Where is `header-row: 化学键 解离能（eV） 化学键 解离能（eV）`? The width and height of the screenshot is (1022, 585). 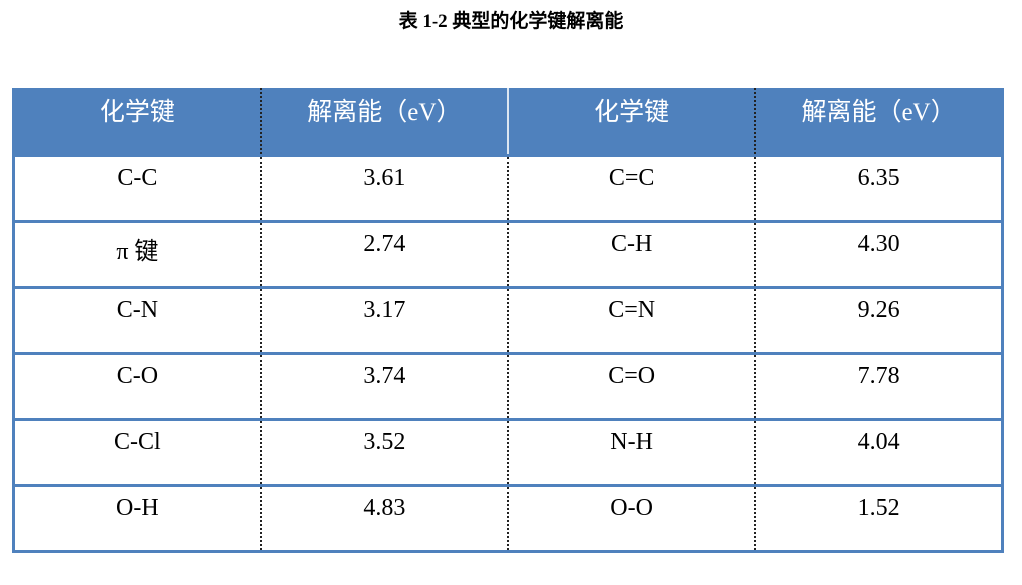
header-row: 化学键 解离能（eV） 化学键 解离能（eV） is located at coordinates (508, 121).